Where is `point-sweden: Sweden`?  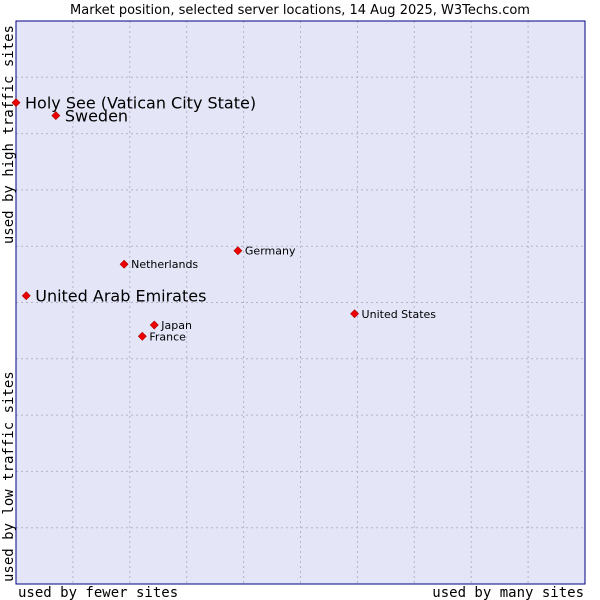 point-sweden: Sweden is located at coordinates (89, 116).